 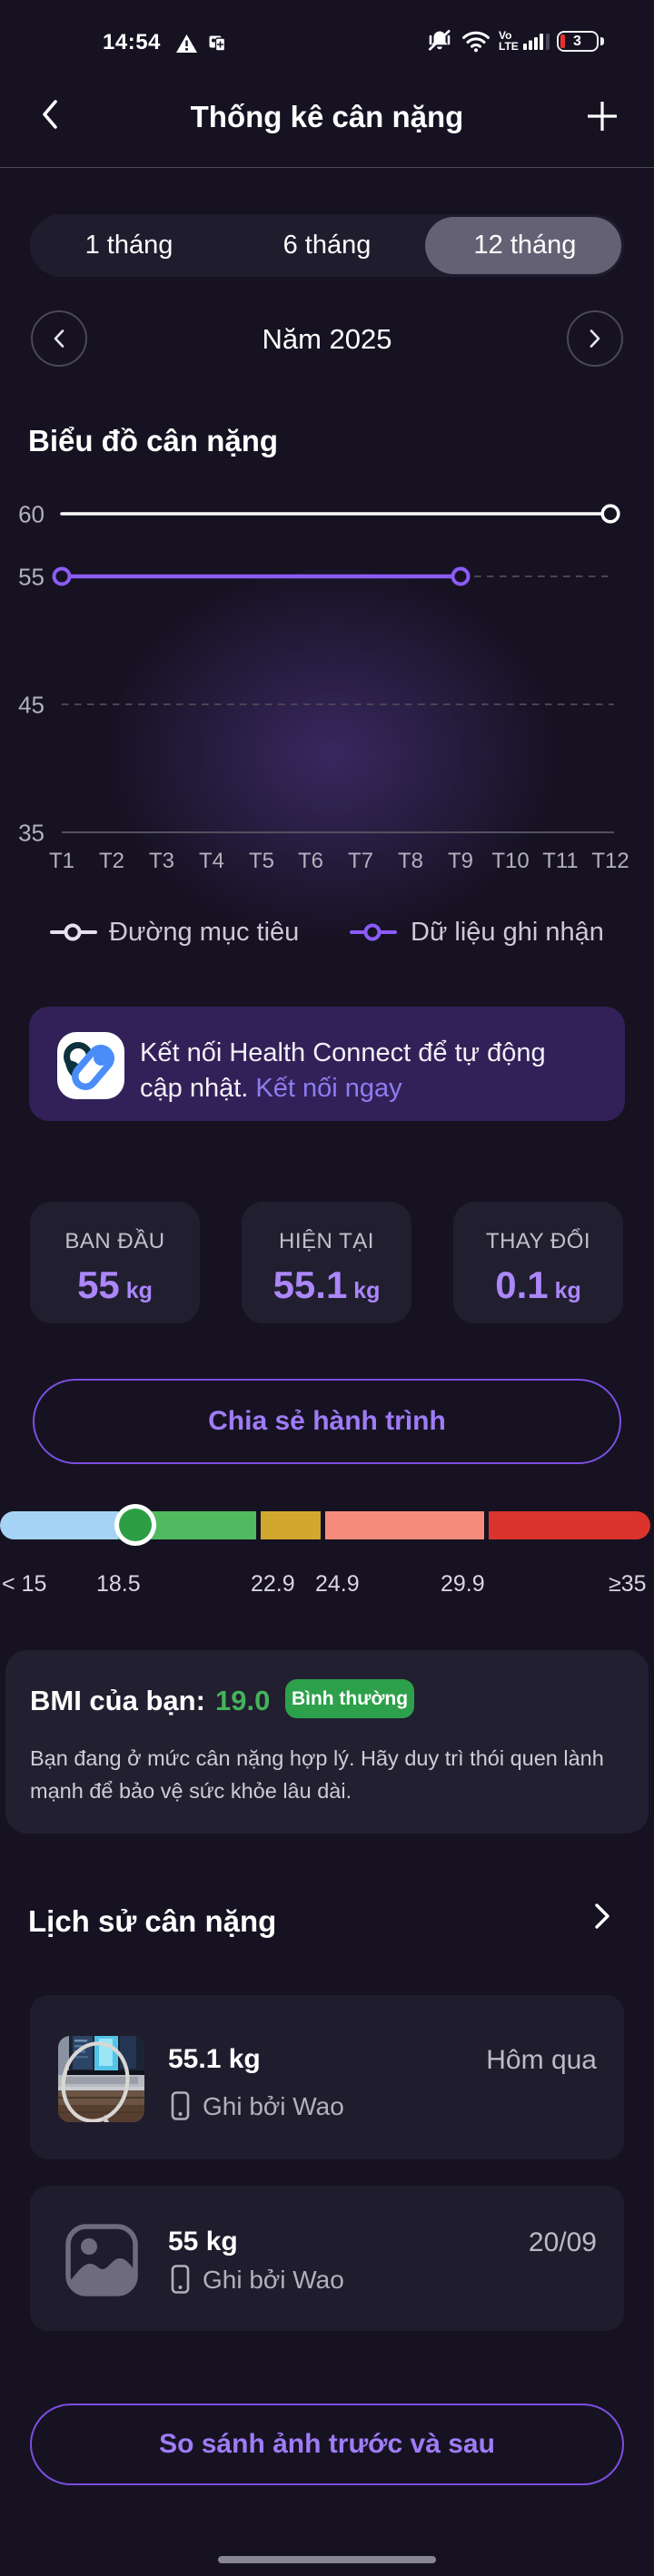 I want to click on svg-text: T12, so click(x=610, y=861).